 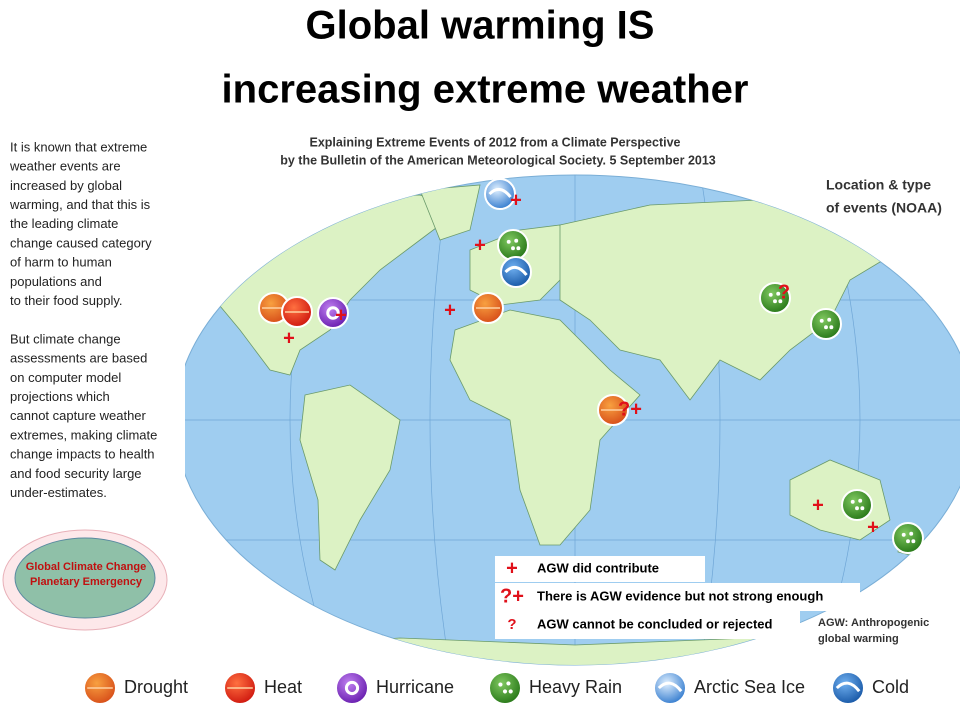 I want to click on title: increasing extreme weather, so click(x=485, y=90).